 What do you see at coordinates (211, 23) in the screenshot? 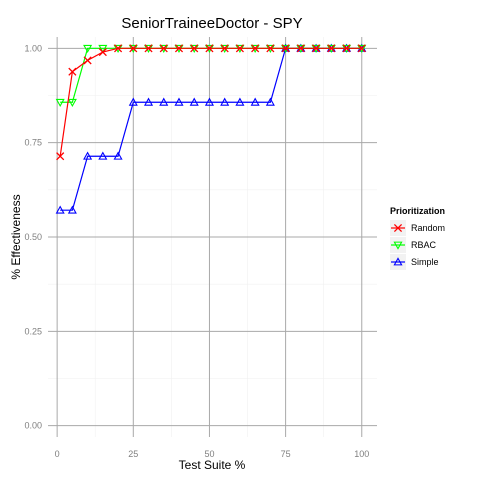
I see `chart-title: SeniorTraineeDoctor - SPY` at bounding box center [211, 23].